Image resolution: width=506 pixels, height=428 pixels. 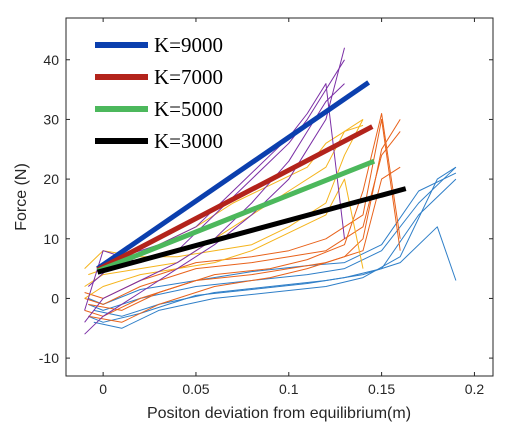 What do you see at coordinates (21, 197) in the screenshot?
I see `y-axis-label: Force (N)` at bounding box center [21, 197].